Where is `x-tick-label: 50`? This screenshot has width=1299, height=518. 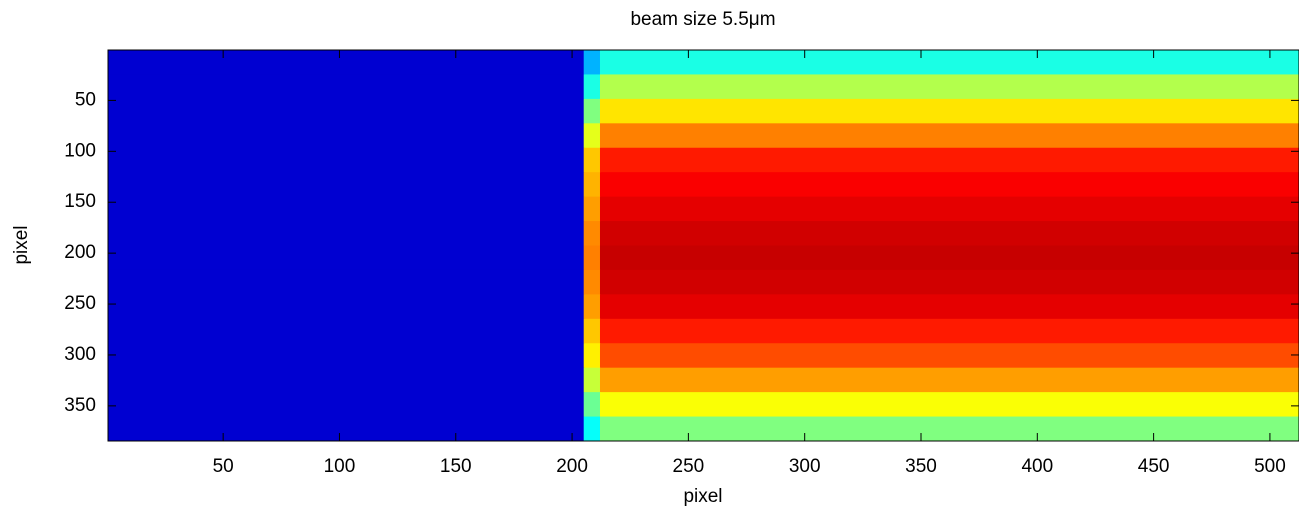
x-tick-label: 50 is located at coordinates (223, 466).